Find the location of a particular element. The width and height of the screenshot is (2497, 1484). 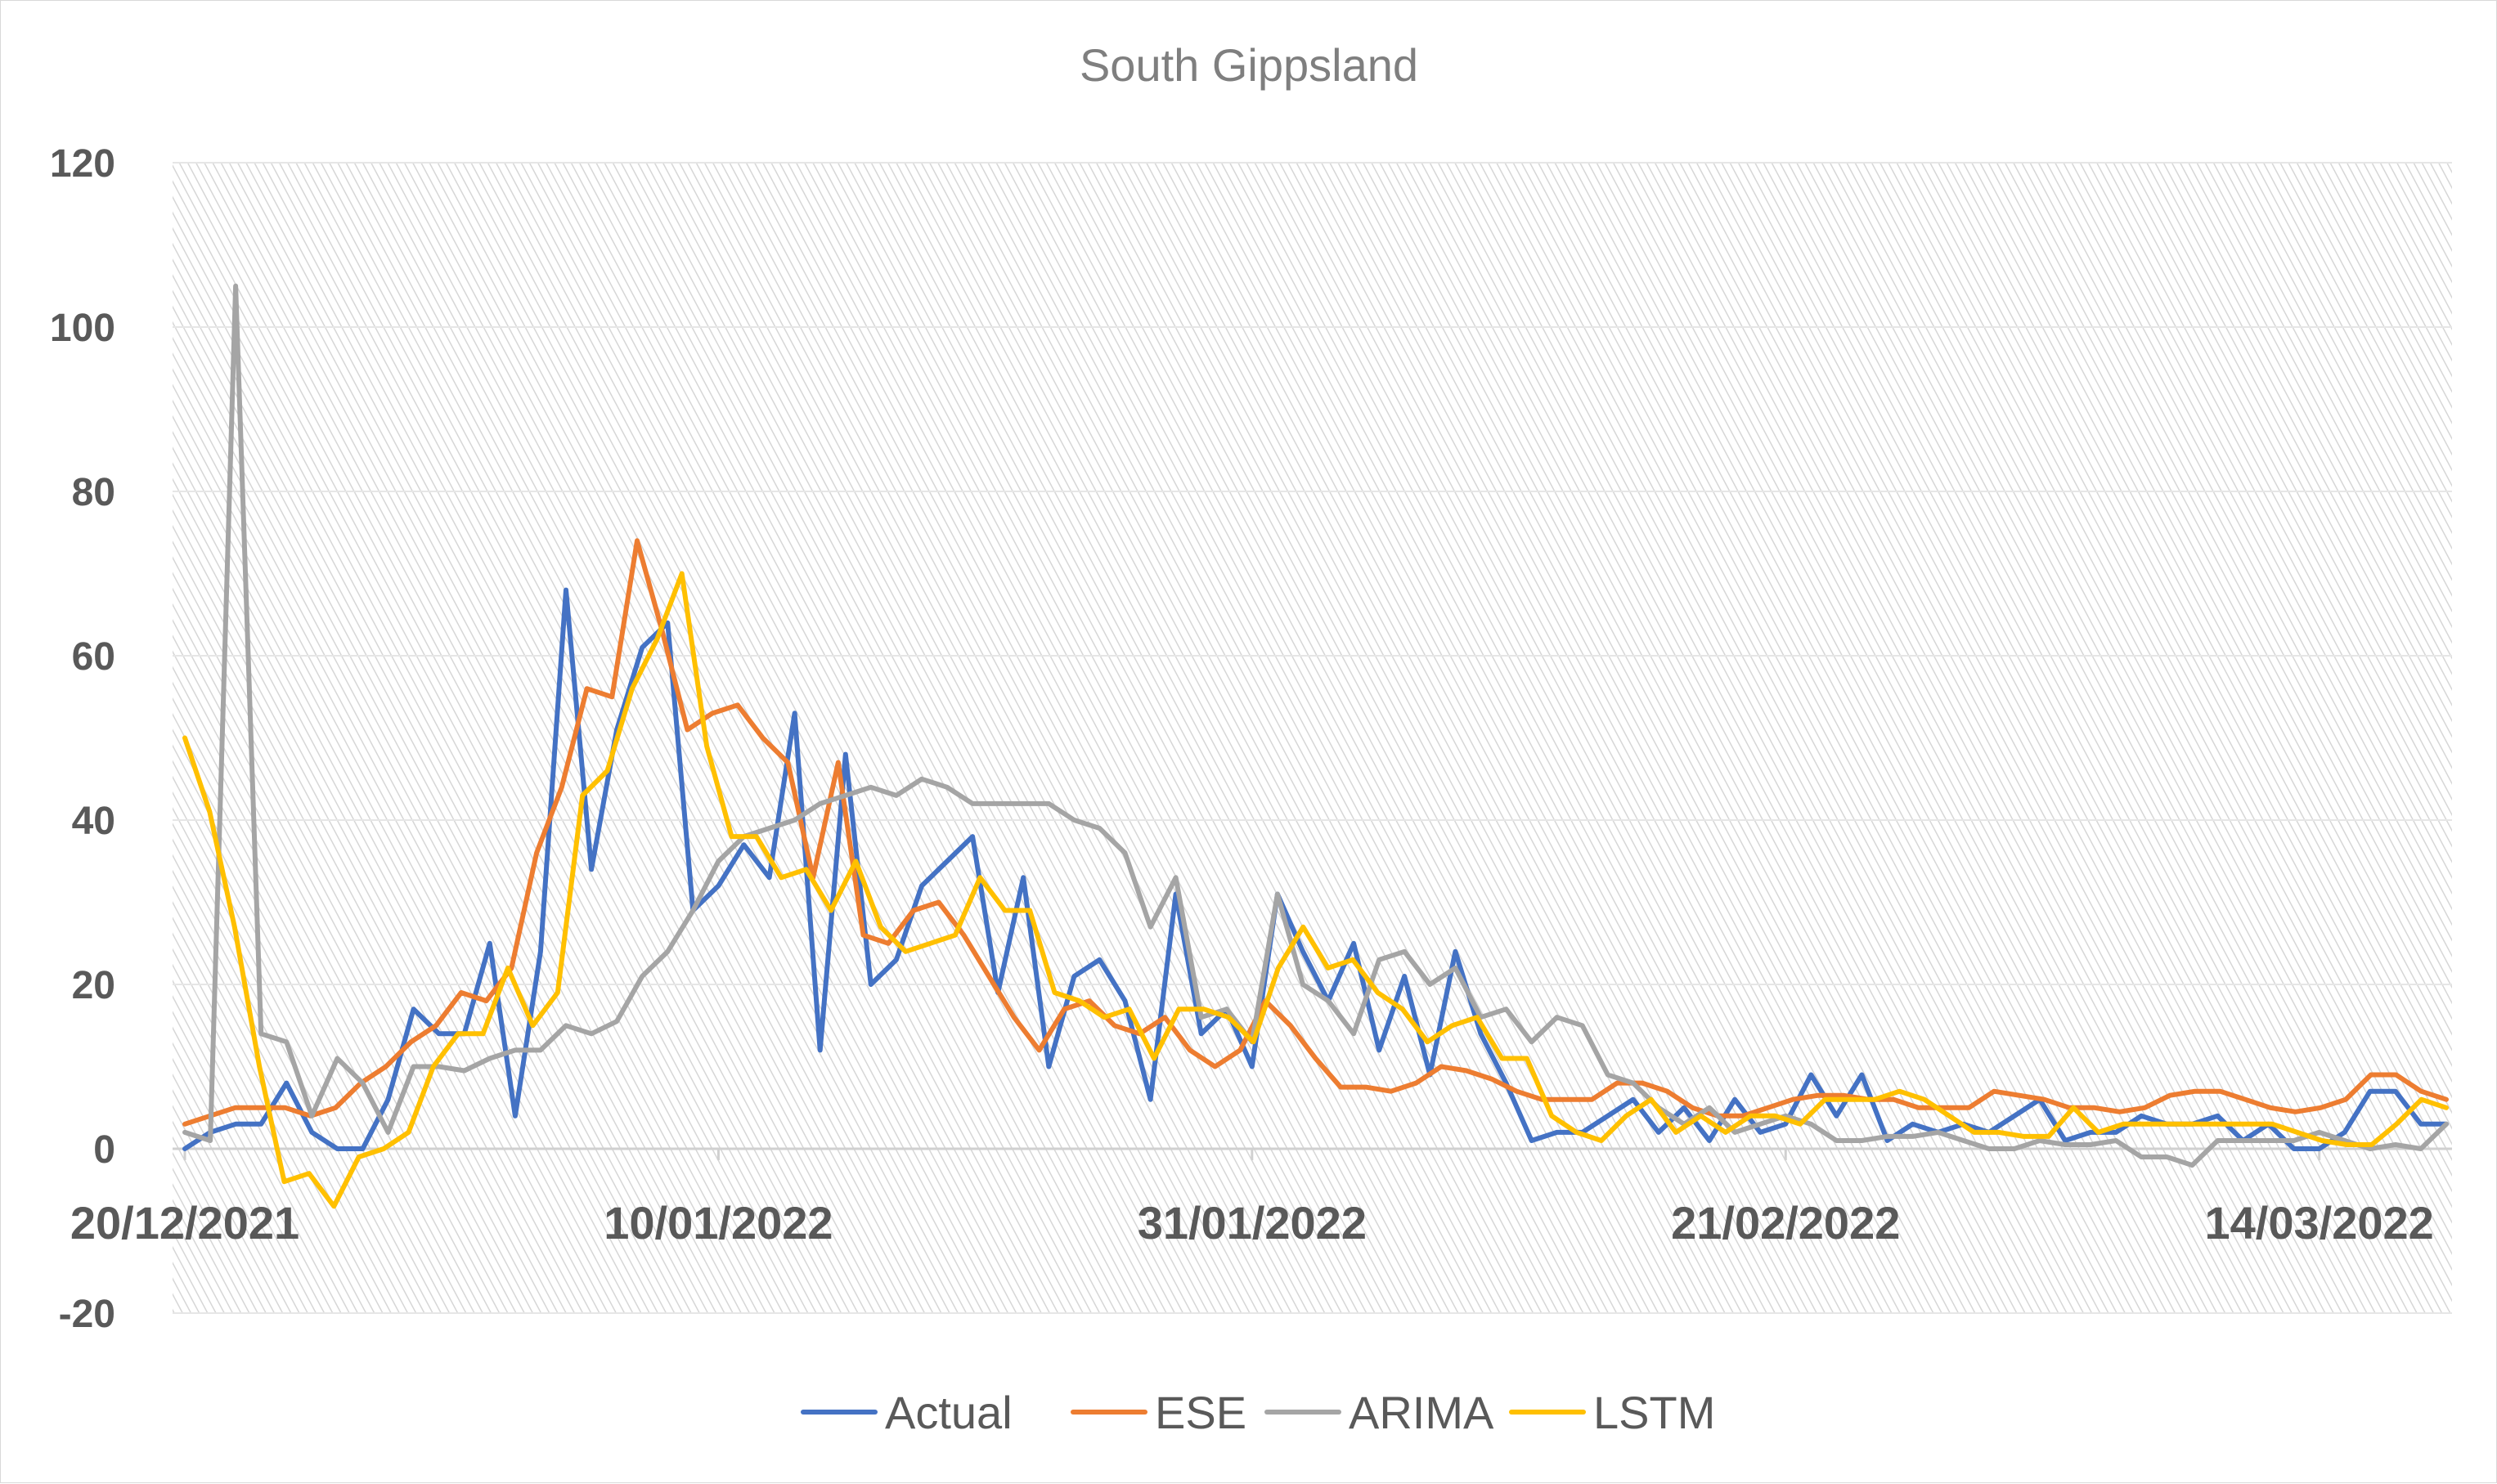

y-tick-label: -20 is located at coordinates (87, 1314).